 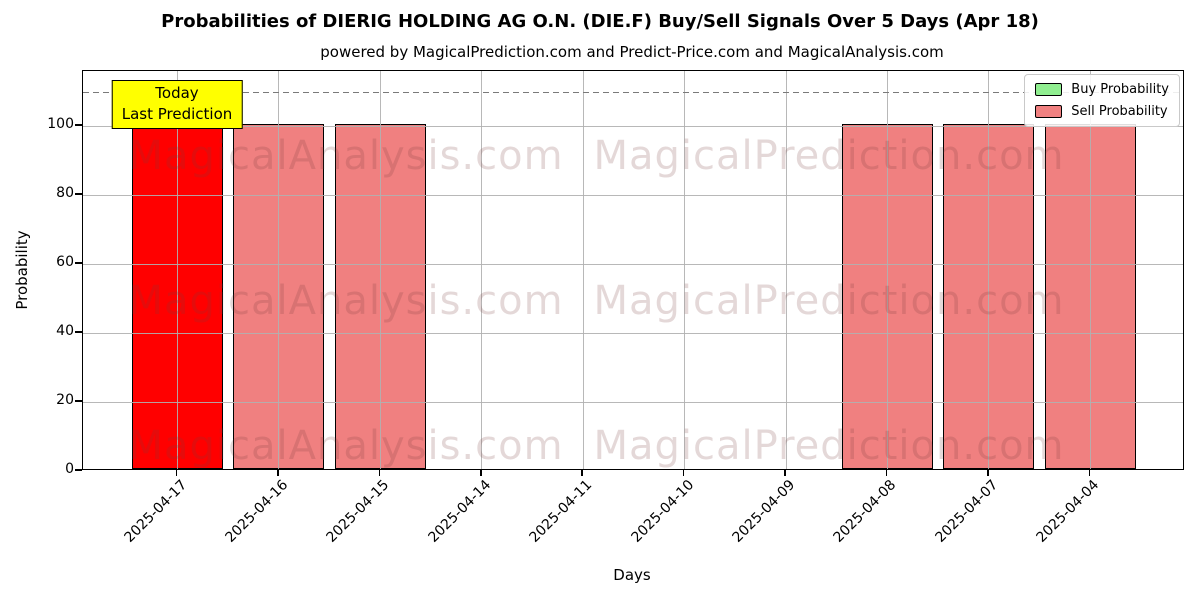 What do you see at coordinates (1102, 100) in the screenshot?
I see `legend: Buy Probability Sell Probability` at bounding box center [1102, 100].